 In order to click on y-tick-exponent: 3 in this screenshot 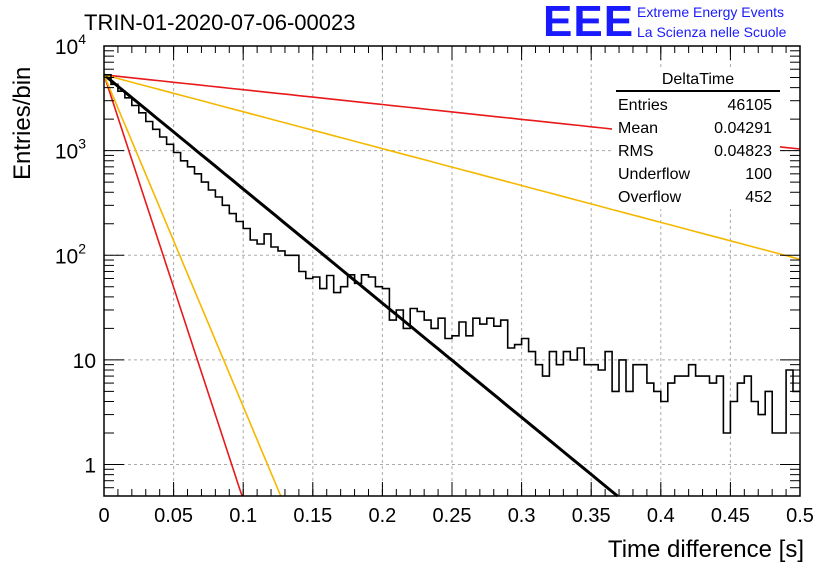, I will do `click(82, 144)`.